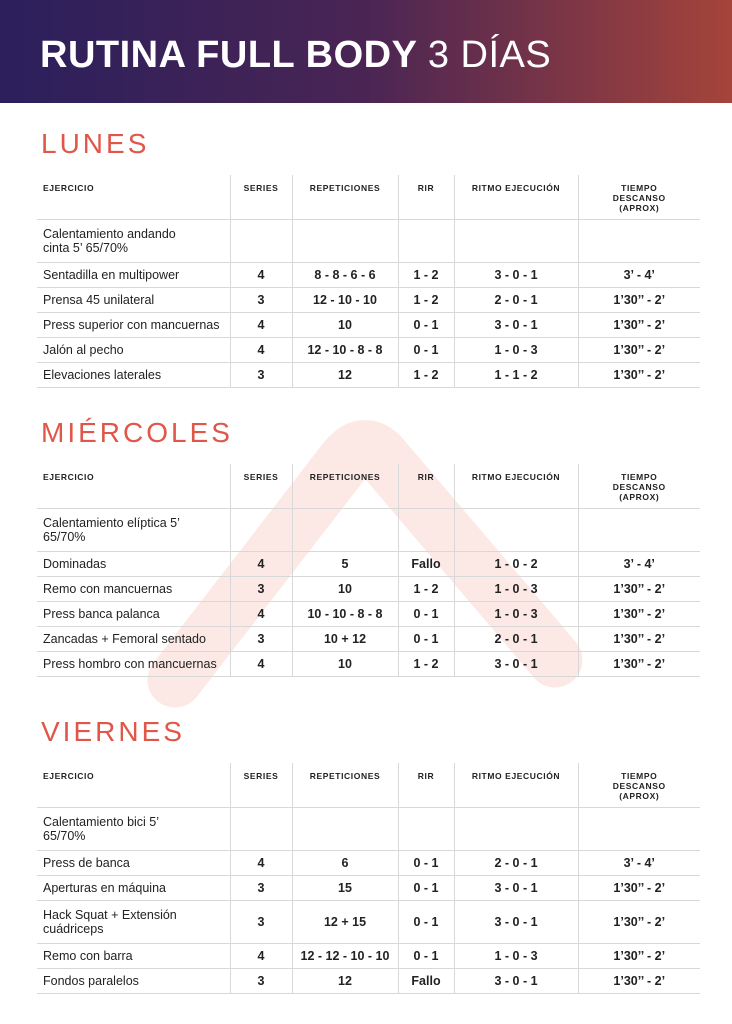 The width and height of the screenshot is (732, 1024). What do you see at coordinates (133, 639) in the screenshot?
I see `exercise-name: Zancadas + Femoral sentado` at bounding box center [133, 639].